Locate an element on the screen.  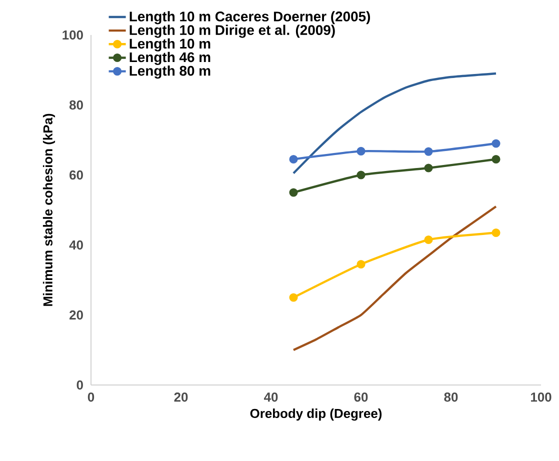
y-tick-label: 100 is located at coordinates (72, 35).